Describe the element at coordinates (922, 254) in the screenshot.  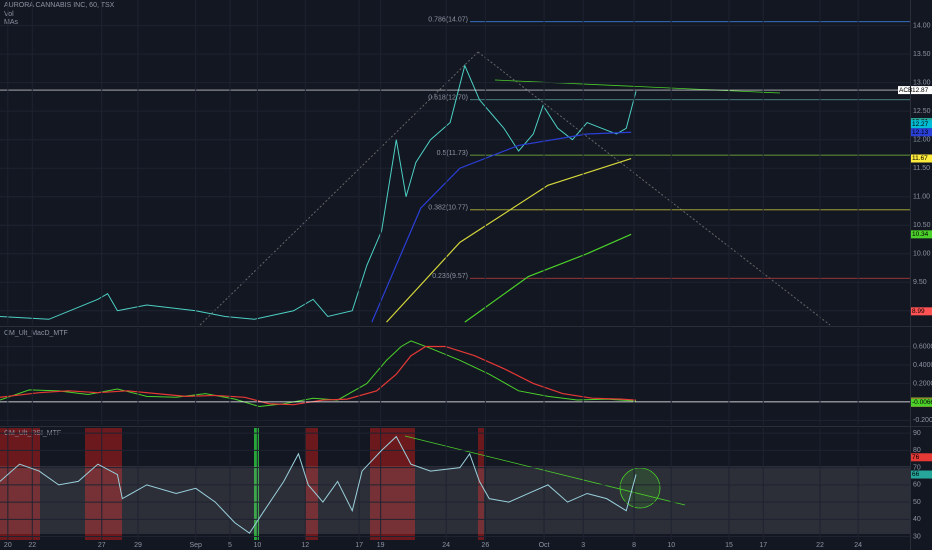
I see `y-tick-label: 10.00` at that location.